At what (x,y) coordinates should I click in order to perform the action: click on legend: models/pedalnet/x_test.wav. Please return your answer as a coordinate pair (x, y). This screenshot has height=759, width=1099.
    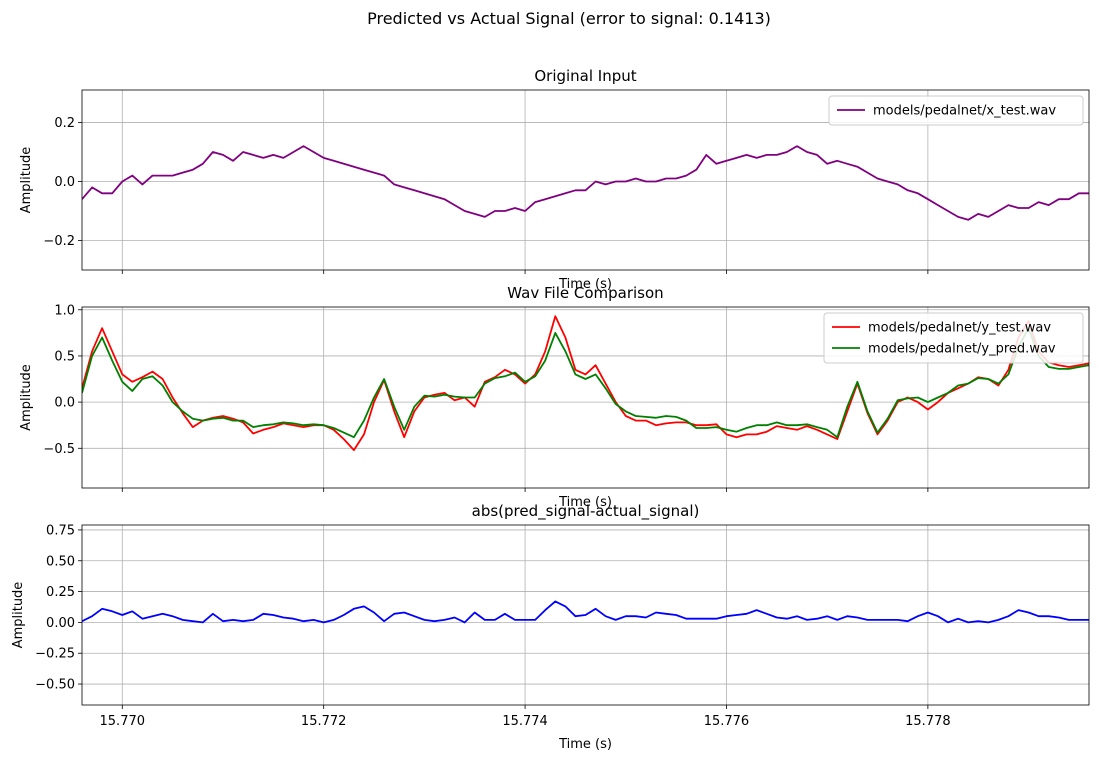
    Looking at the image, I should click on (956, 110).